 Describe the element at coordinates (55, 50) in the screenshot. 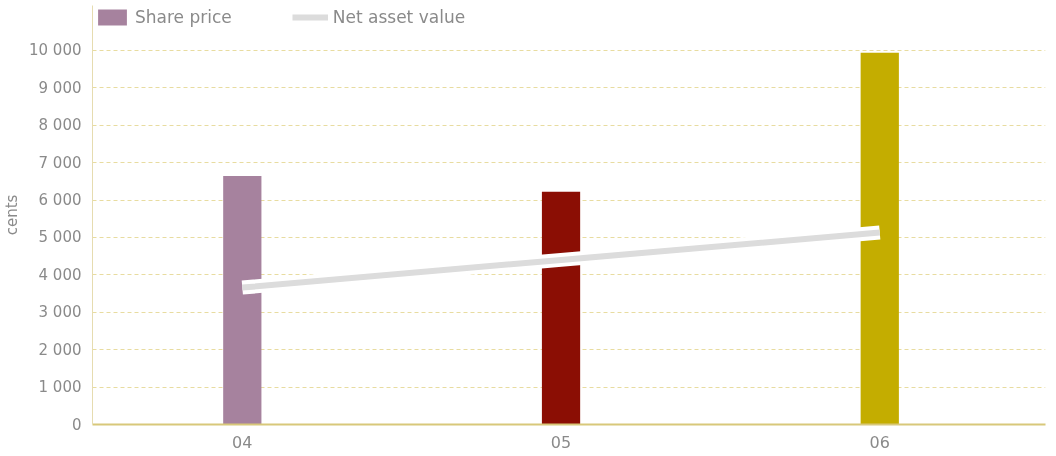

I see `y-tick-label: 10 000` at that location.